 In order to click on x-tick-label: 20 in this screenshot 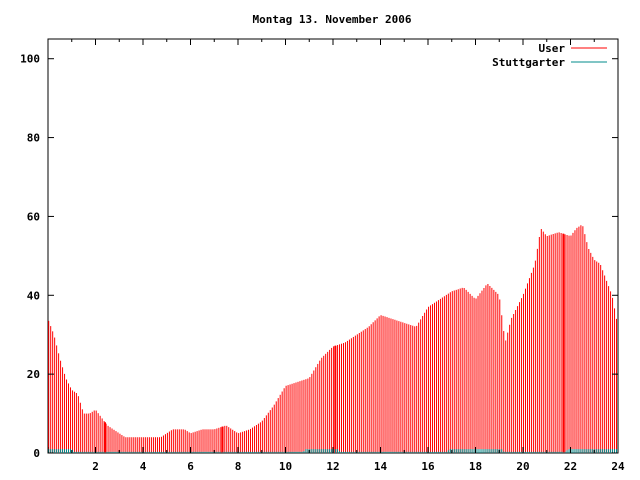, I will do `click(522, 466)`.